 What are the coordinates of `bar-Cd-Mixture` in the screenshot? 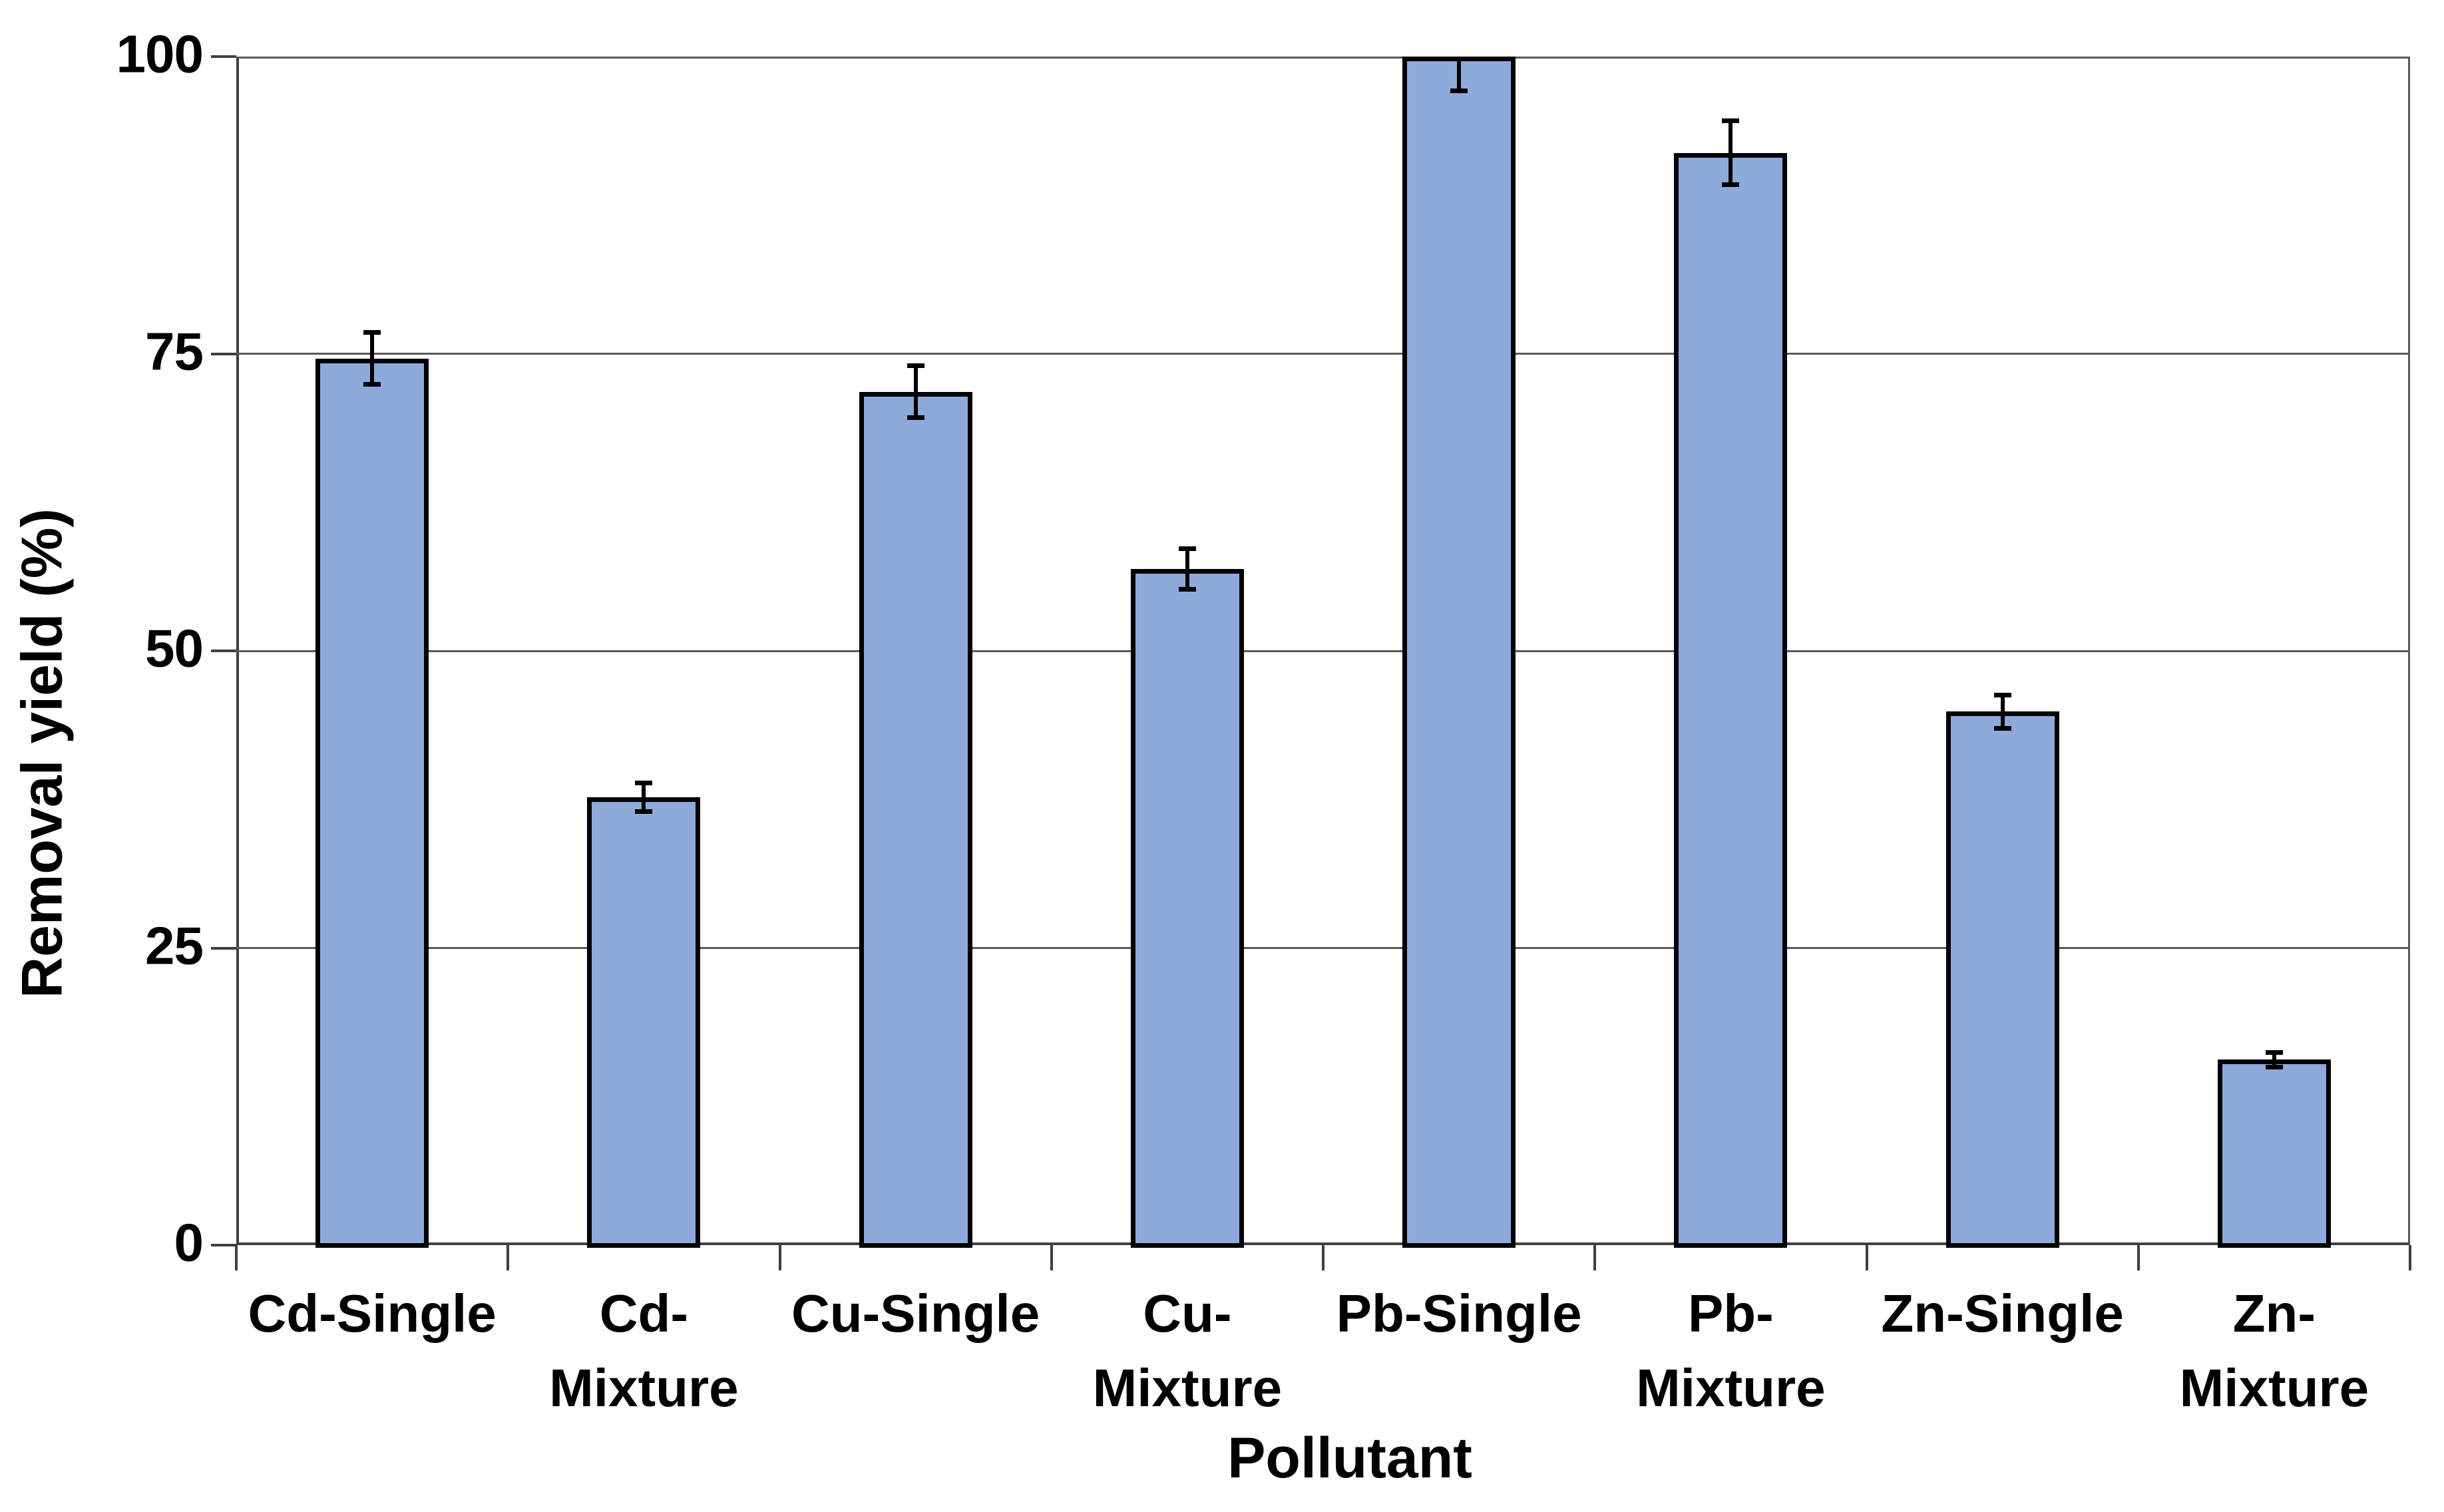 It's located at (644, 1022).